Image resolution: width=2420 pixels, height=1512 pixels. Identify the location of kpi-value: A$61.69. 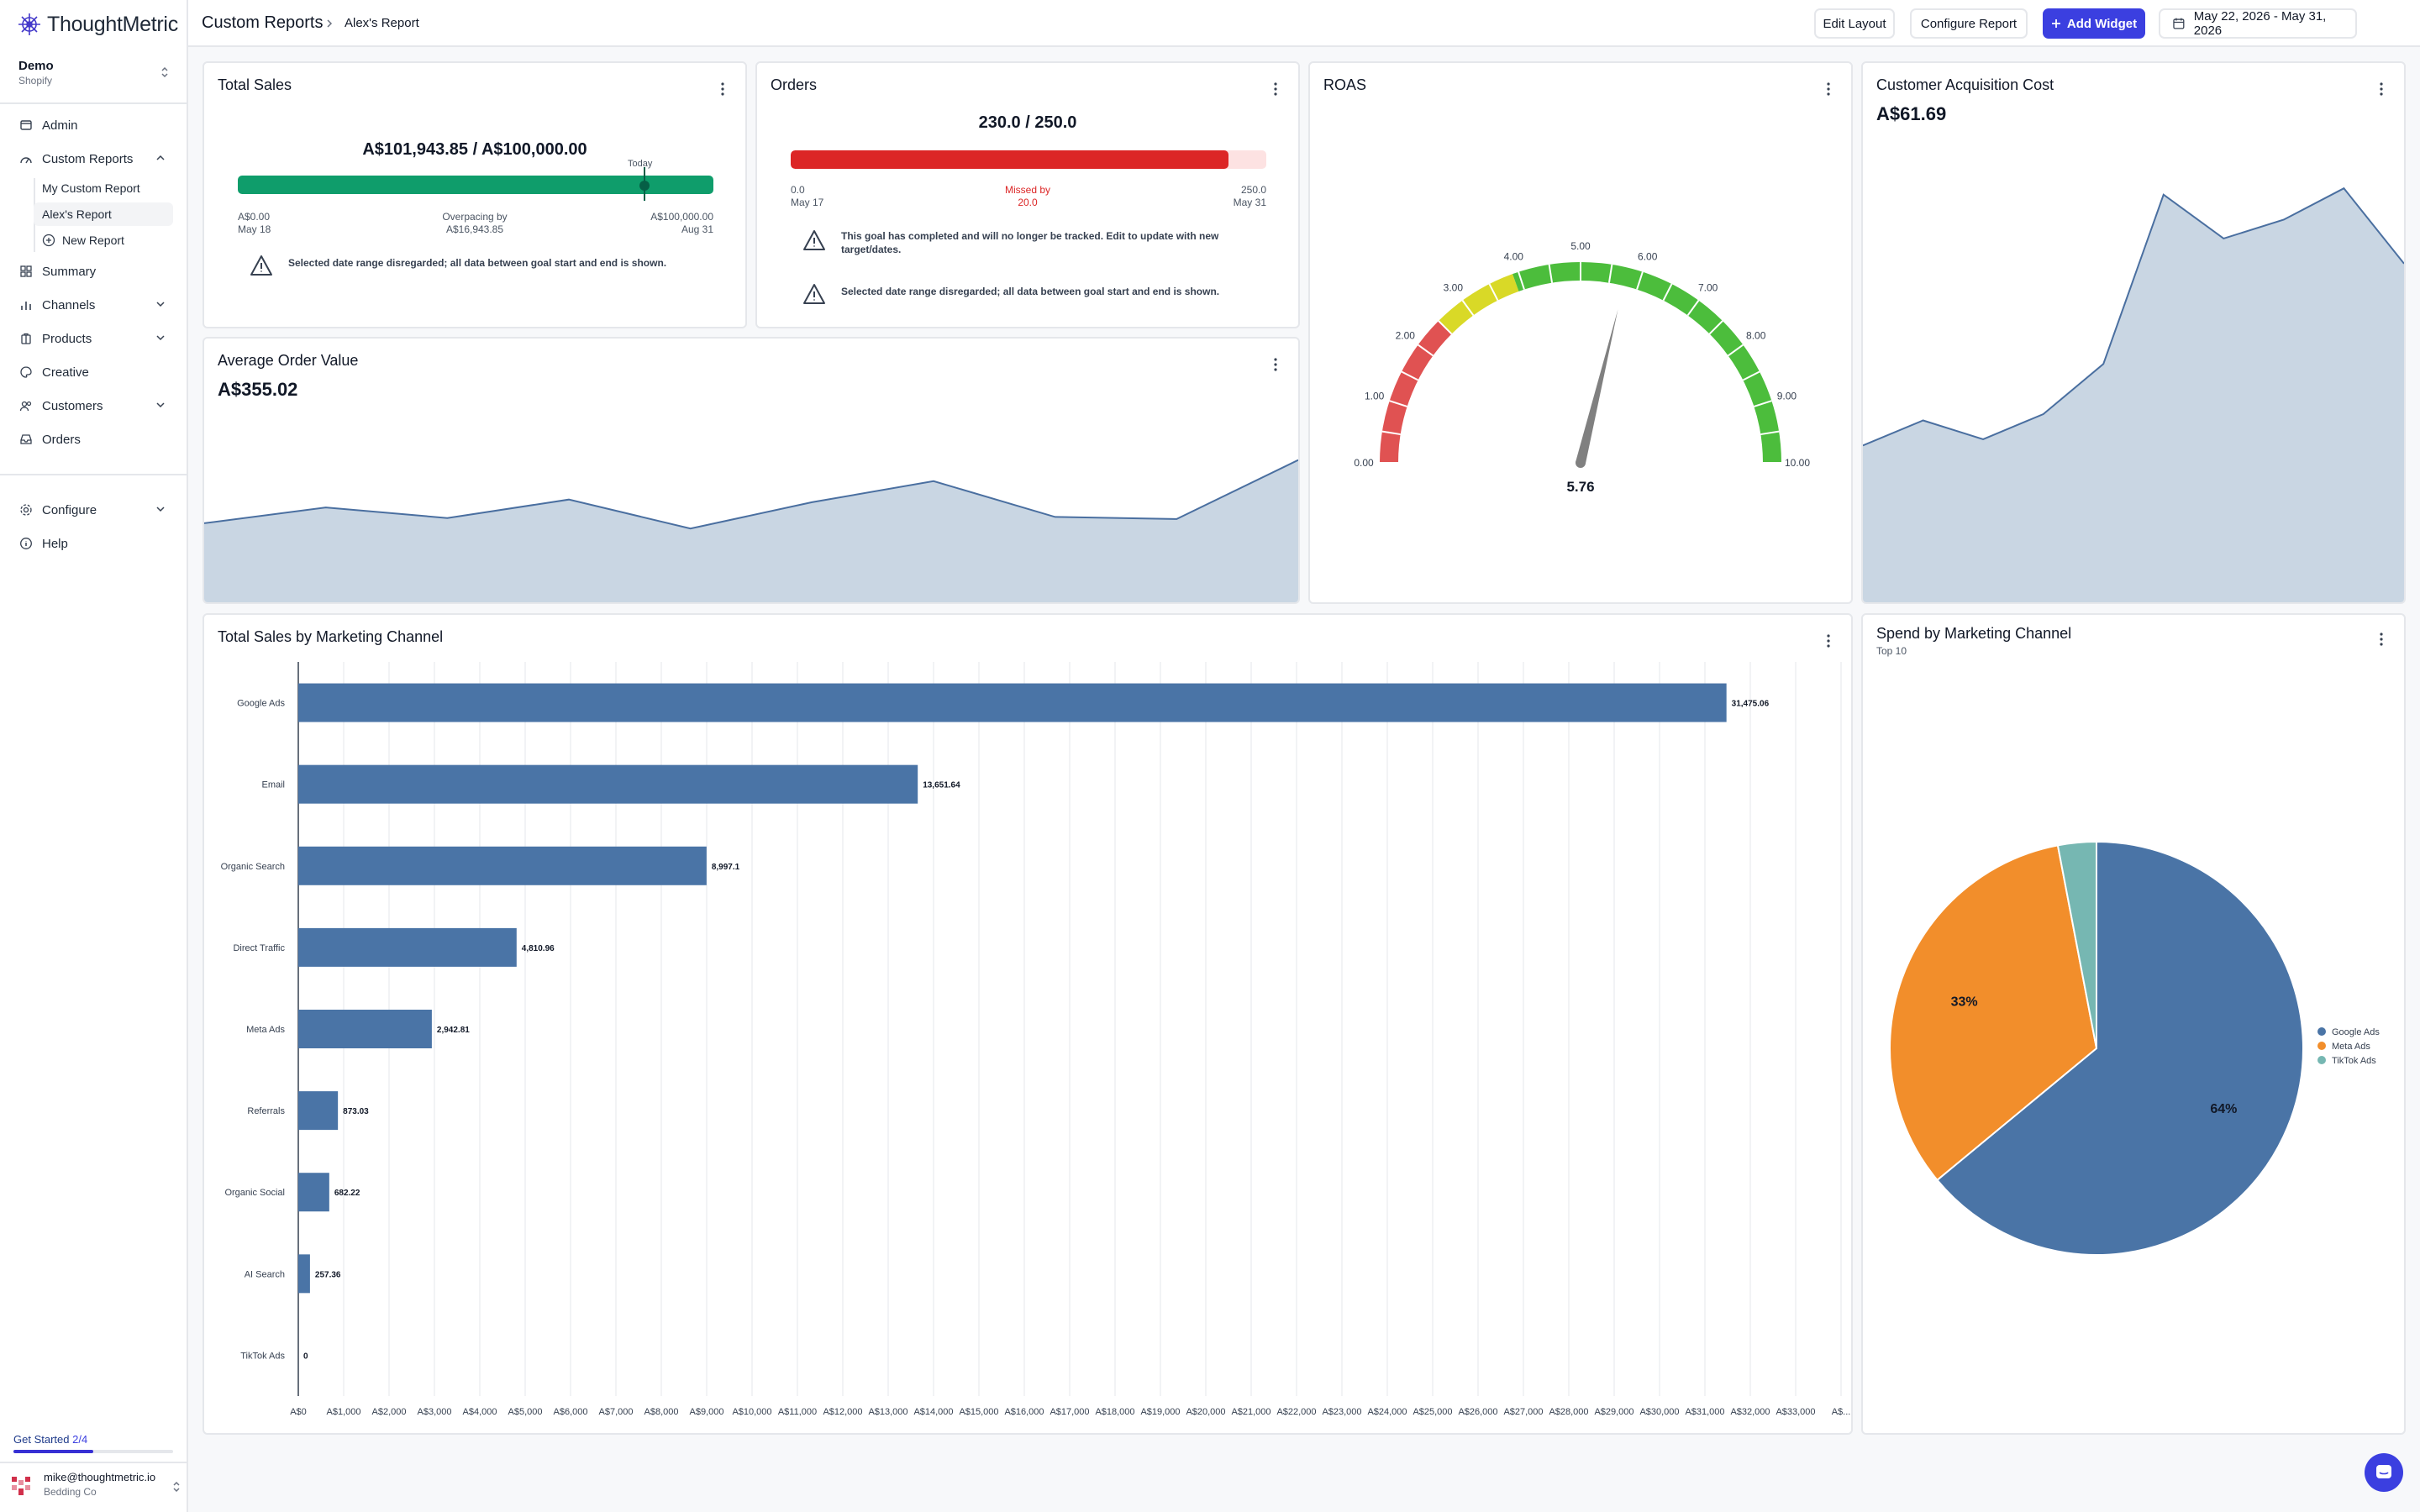
(1912, 113).